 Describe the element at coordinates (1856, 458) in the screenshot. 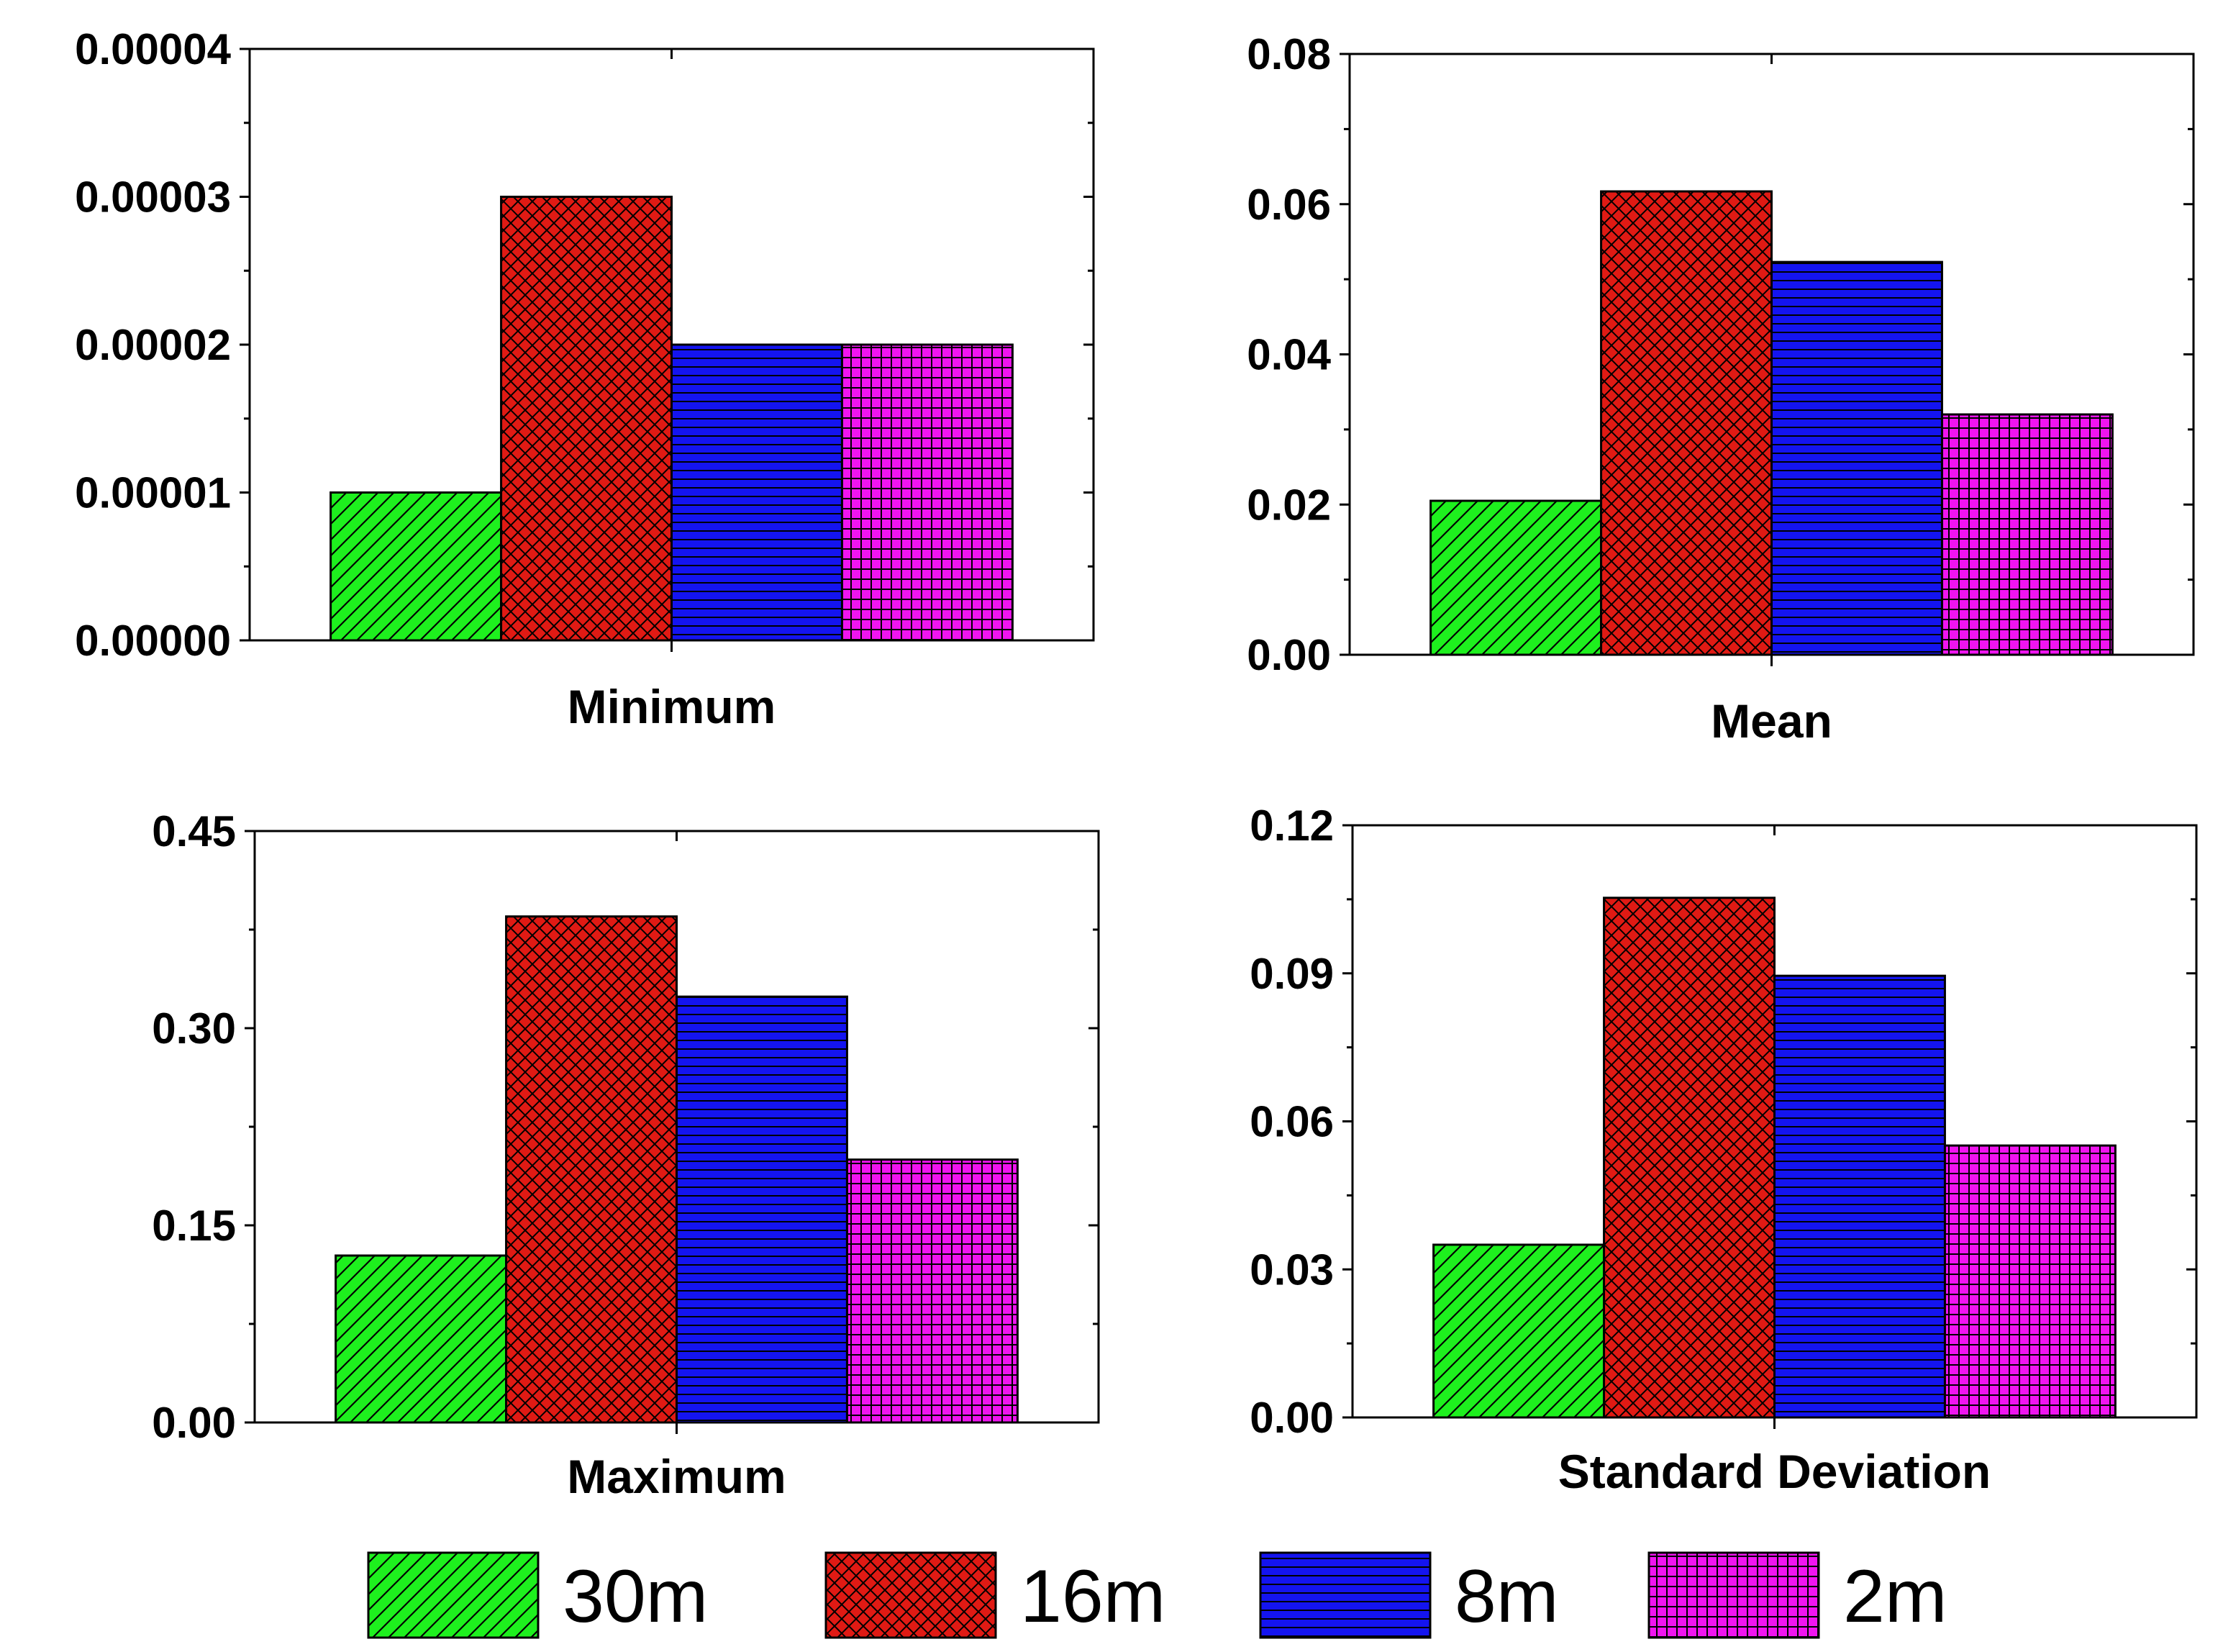

I see `bar-mean-8m` at that location.